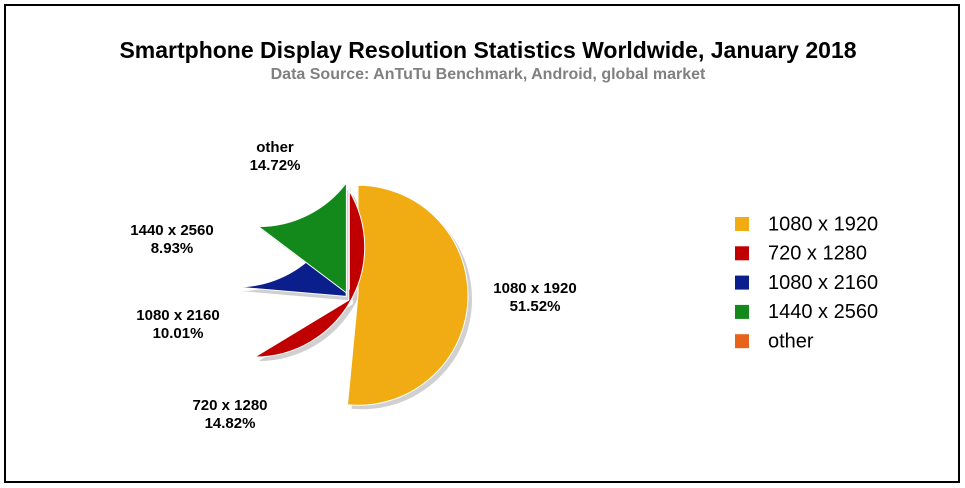 This screenshot has height=488, width=965. Describe the element at coordinates (229, 405) in the screenshot. I see `slice-label: 720 x 1280` at that location.